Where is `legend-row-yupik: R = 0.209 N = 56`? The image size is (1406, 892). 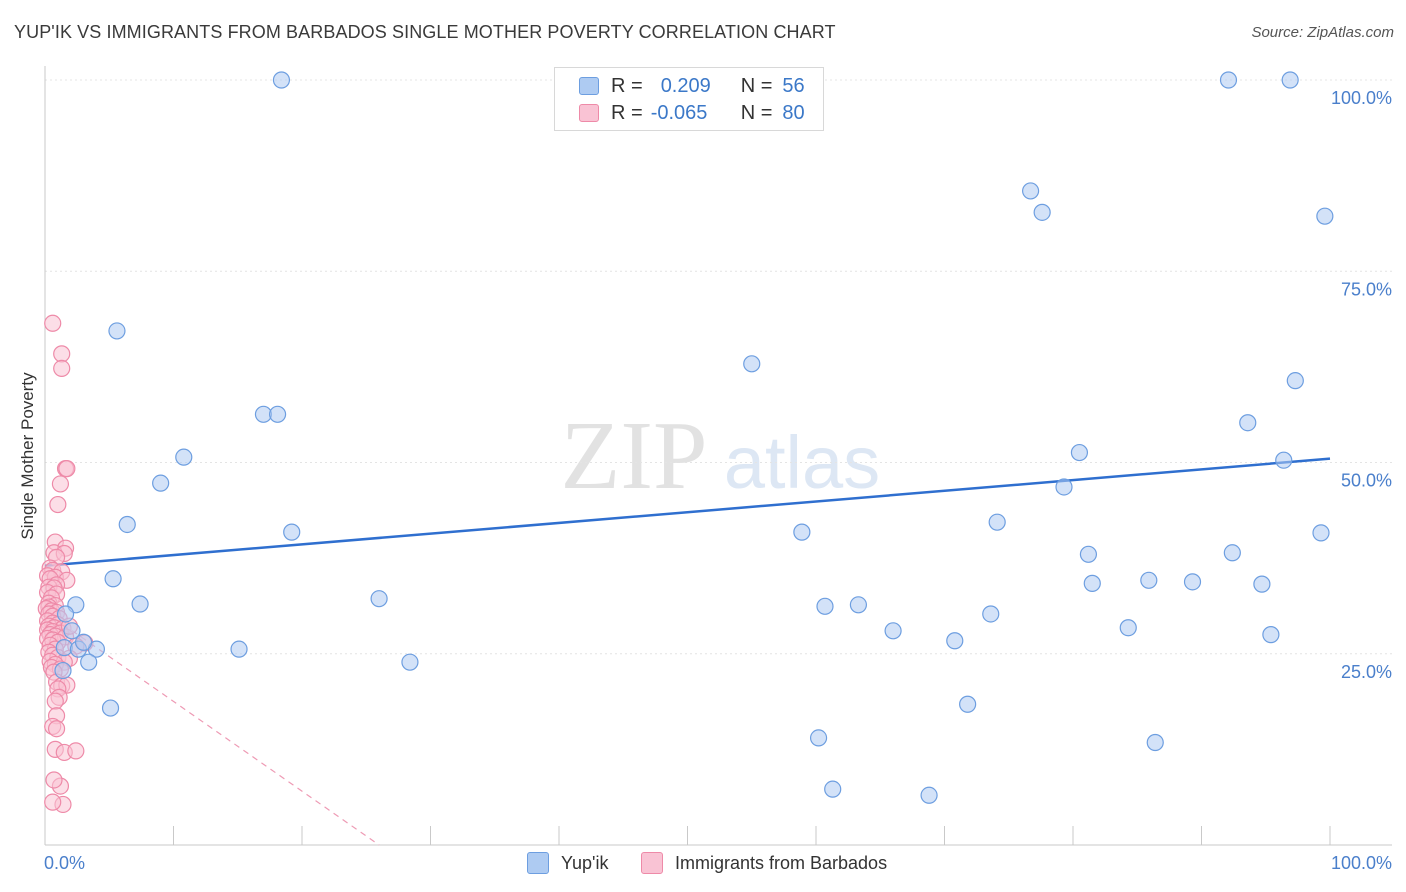
legend-row-yupik: R = 0.209 N = 56 is located at coordinates (692, 86).